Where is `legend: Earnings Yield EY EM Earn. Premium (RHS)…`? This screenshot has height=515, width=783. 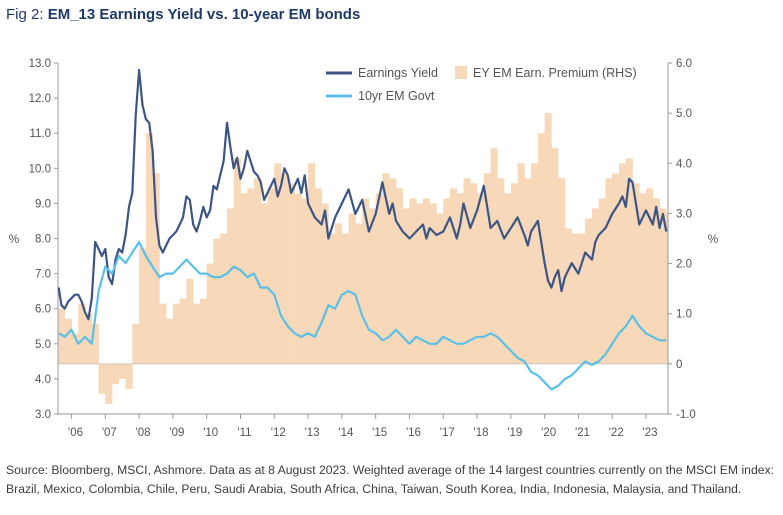
legend: Earnings Yield EY EM Earn. Premium (RHS)… is located at coordinates (481, 84).